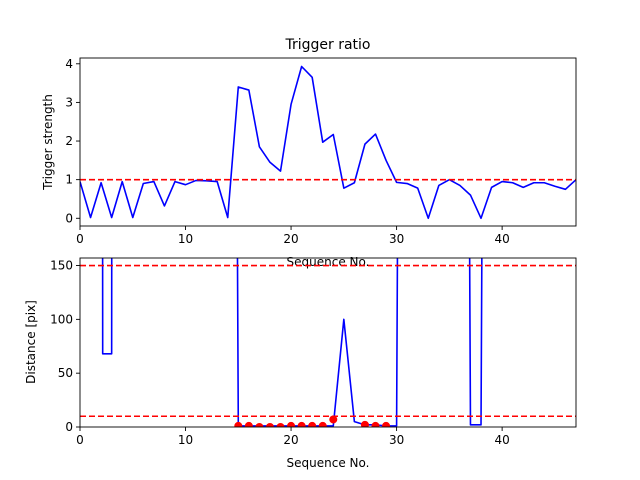  What do you see at coordinates (501, 440) in the screenshot?
I see `bottom-chart-x-tick-label: 40` at bounding box center [501, 440].